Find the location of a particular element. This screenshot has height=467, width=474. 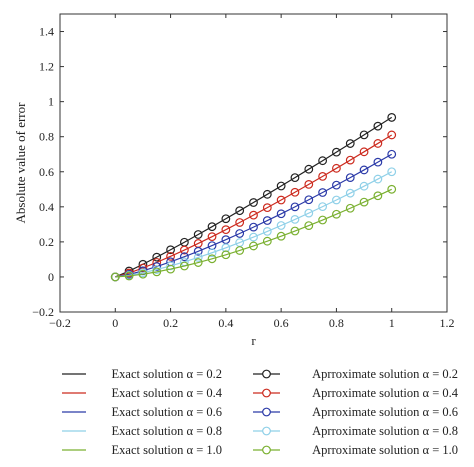

x-tick-label: 0.4 is located at coordinates (225, 323).